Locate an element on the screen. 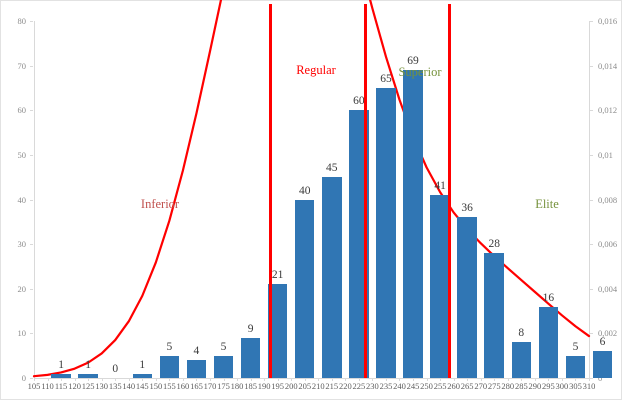  bar-slot: 41 is located at coordinates (440, 199).